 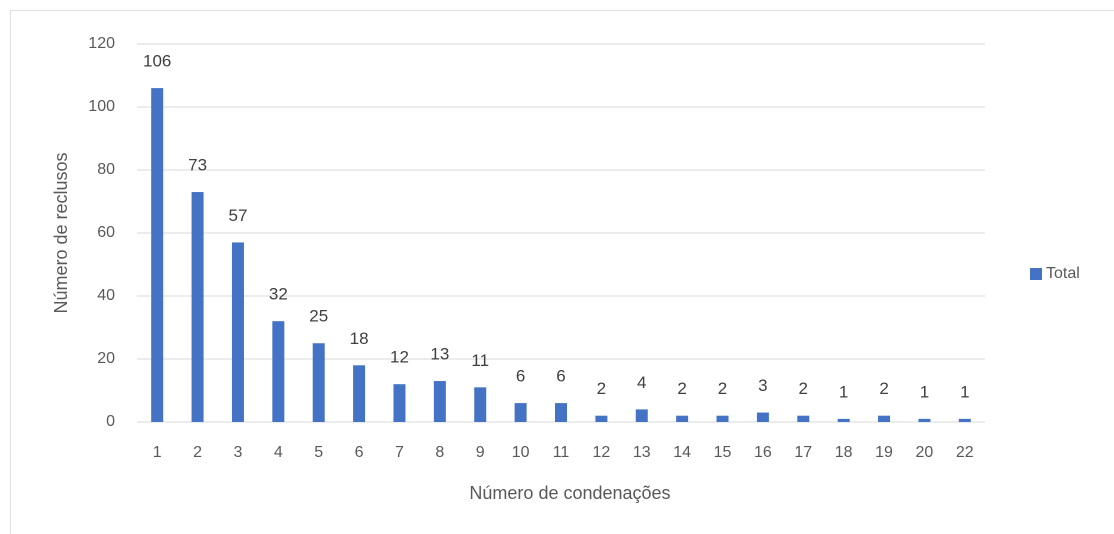 I want to click on data-label: 106, so click(x=157, y=61).